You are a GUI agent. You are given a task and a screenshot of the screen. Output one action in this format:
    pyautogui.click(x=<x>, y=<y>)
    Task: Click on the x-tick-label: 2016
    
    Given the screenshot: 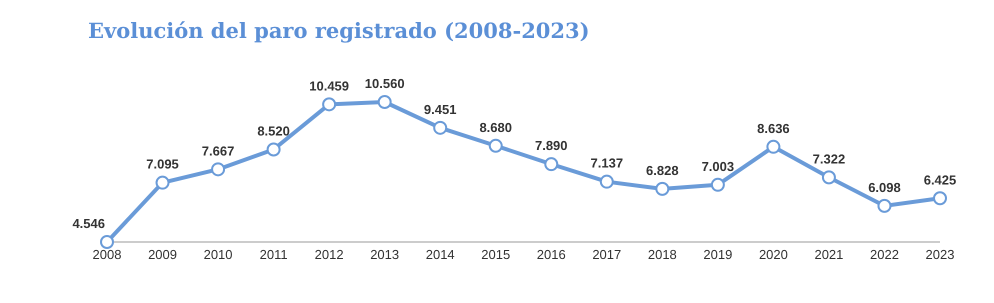 What is the action you would take?
    pyautogui.click(x=551, y=254)
    